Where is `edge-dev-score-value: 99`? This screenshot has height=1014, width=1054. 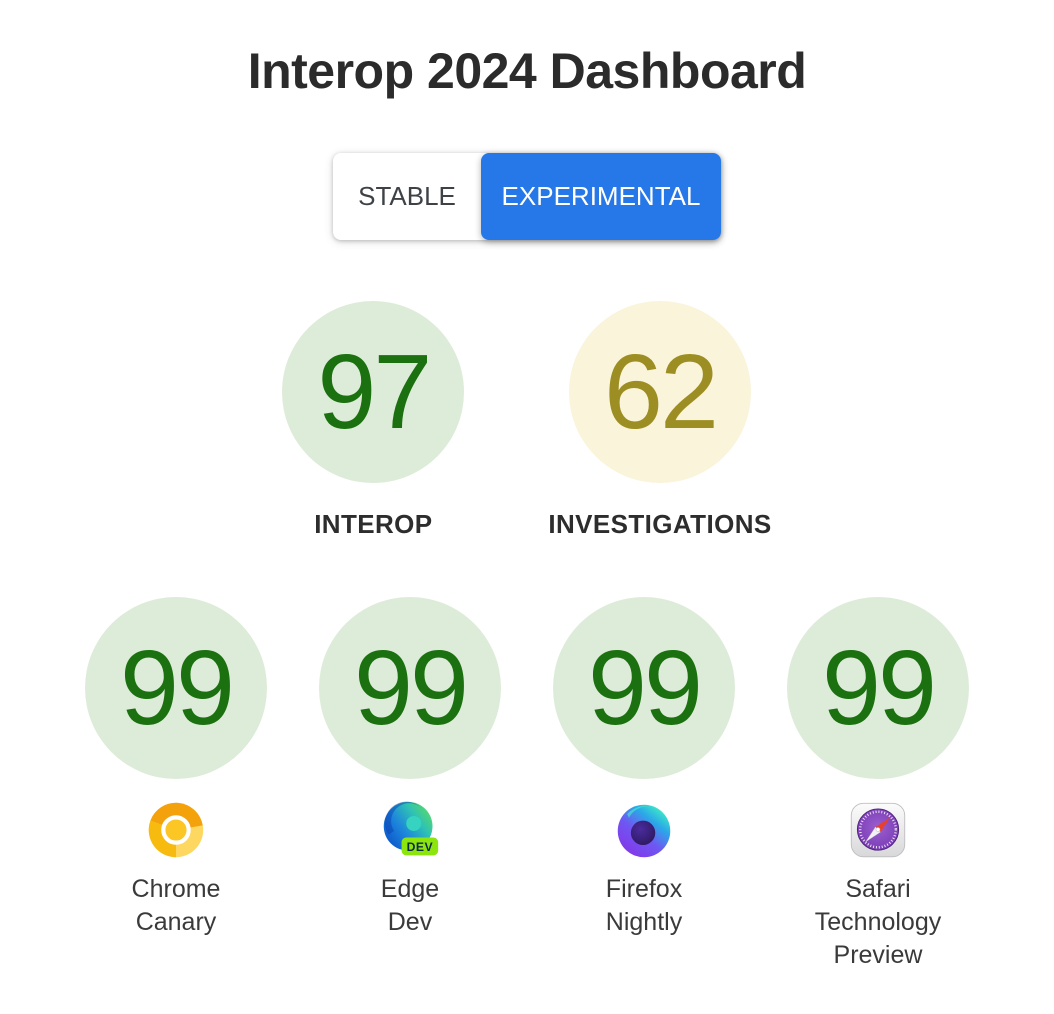 edge-dev-score-value: 99 is located at coordinates (411, 688).